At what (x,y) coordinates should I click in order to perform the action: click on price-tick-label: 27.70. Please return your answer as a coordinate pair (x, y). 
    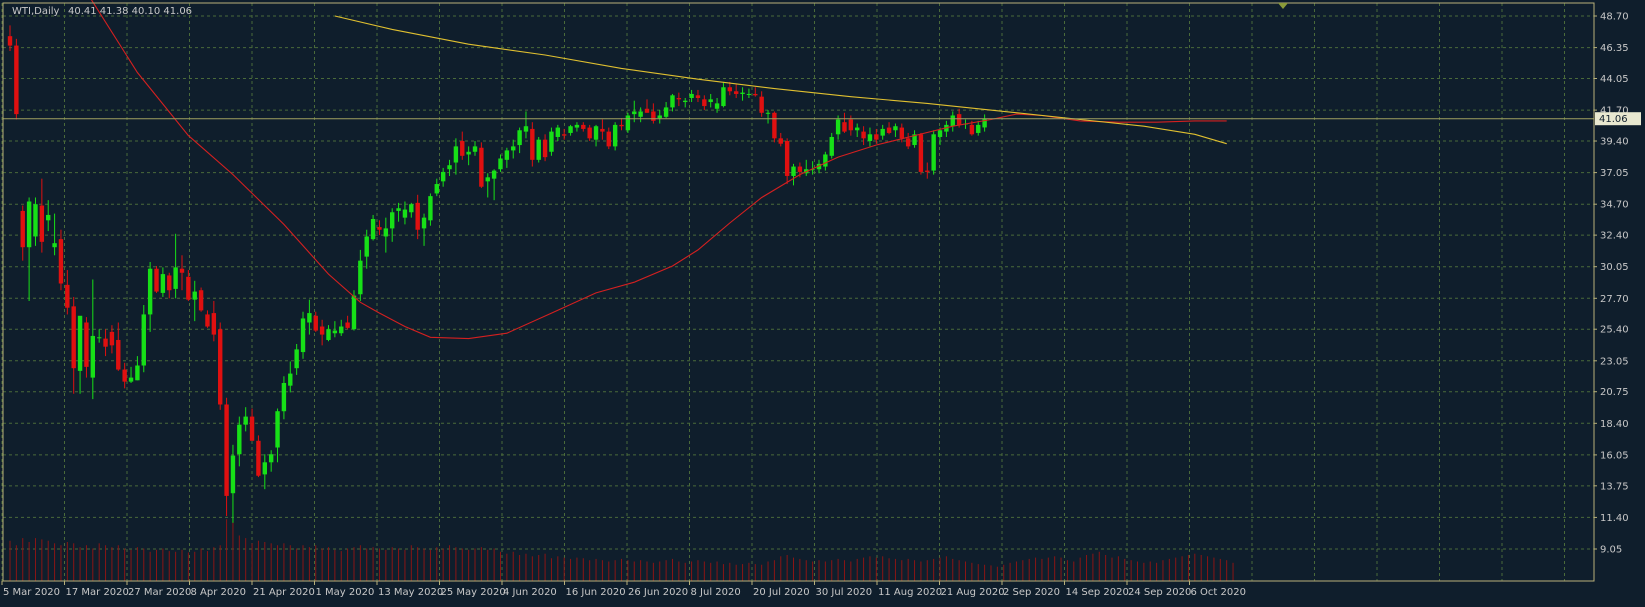
    Looking at the image, I should click on (1614, 299).